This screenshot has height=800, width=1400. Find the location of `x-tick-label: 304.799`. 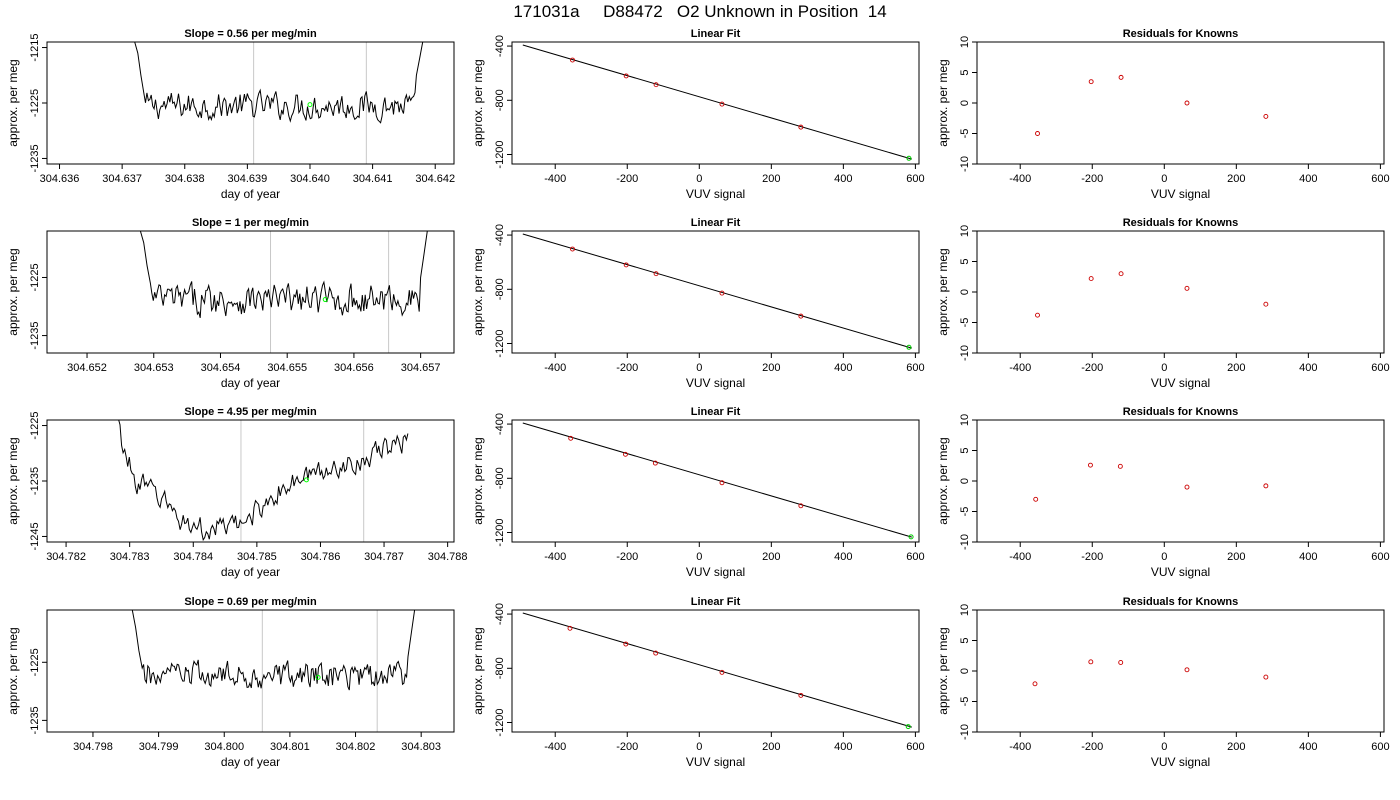

x-tick-label: 304.799 is located at coordinates (159, 747).